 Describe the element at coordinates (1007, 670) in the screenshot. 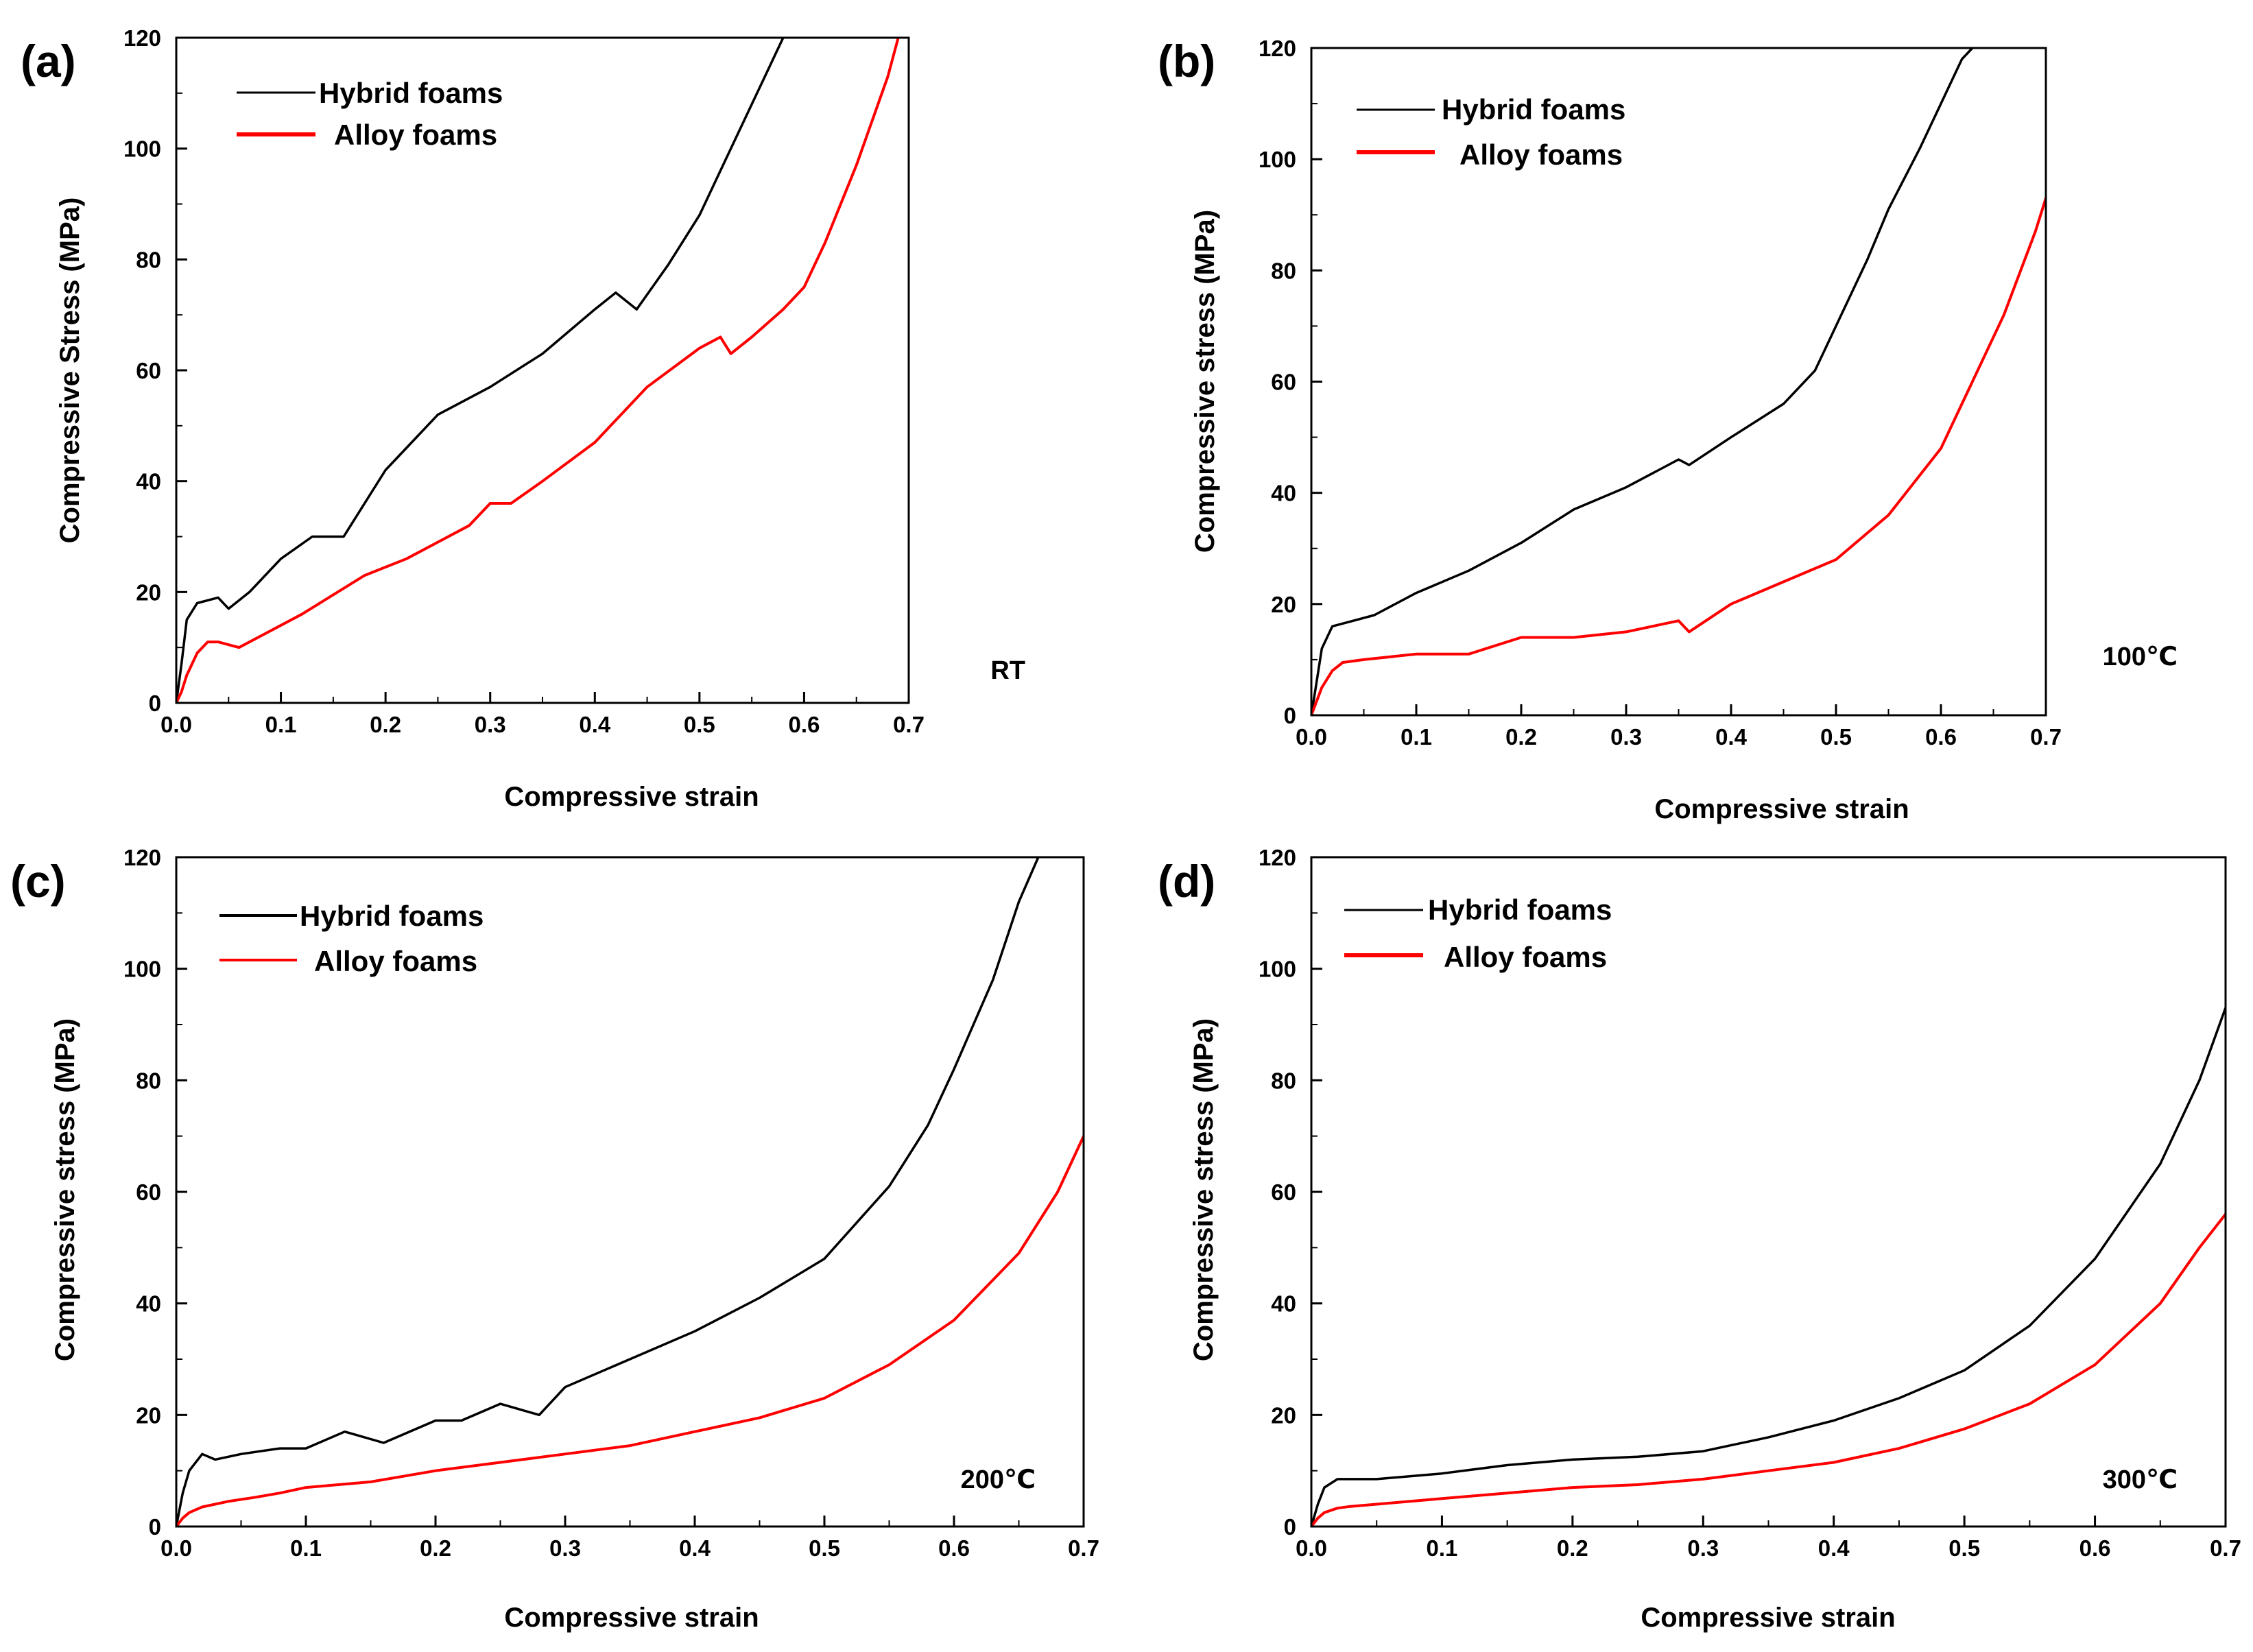

I see `temperature-label: RT` at that location.